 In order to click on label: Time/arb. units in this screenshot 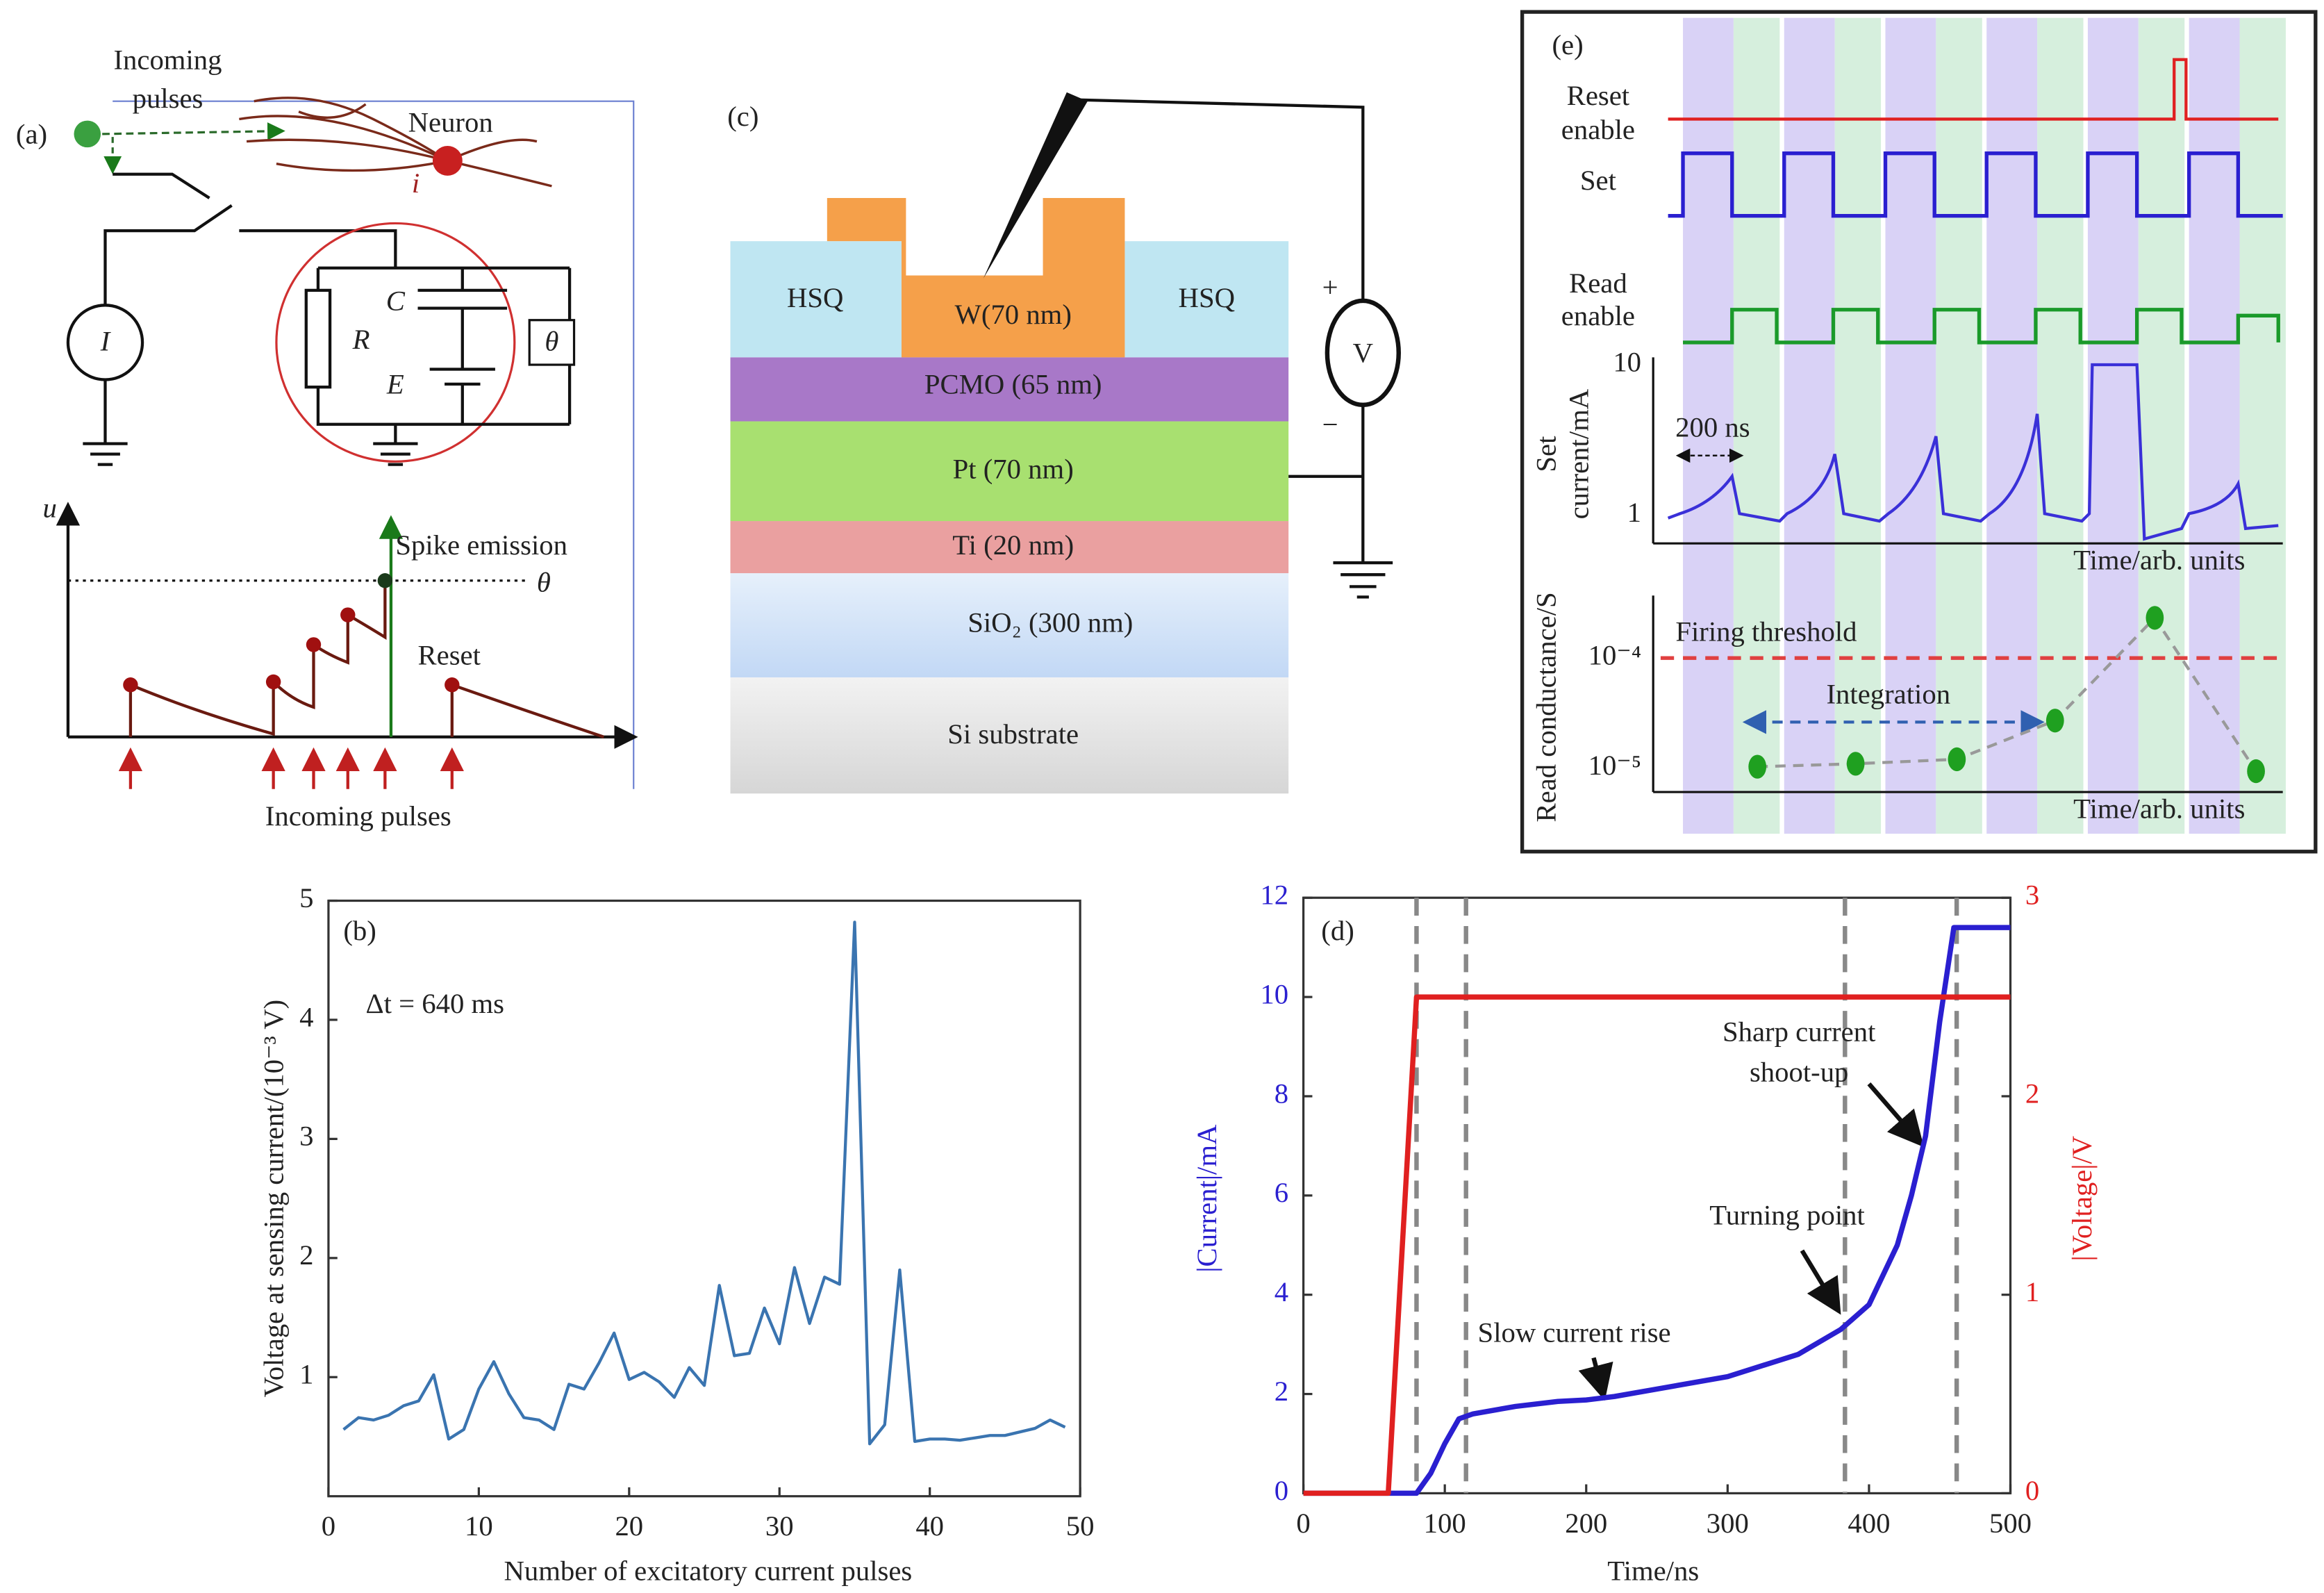, I will do `click(2159, 808)`.